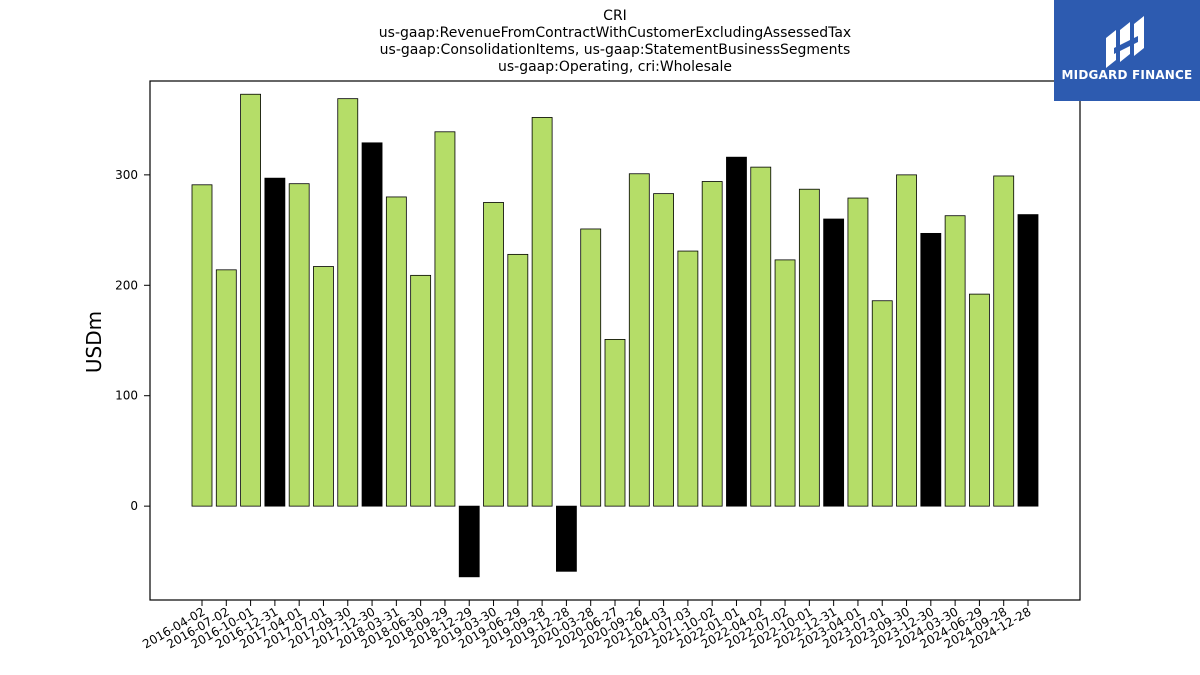 Image resolution: width=1200 pixels, height=675 pixels. Describe the element at coordinates (1125, 42) in the screenshot. I see `logo-mark-icon` at that location.